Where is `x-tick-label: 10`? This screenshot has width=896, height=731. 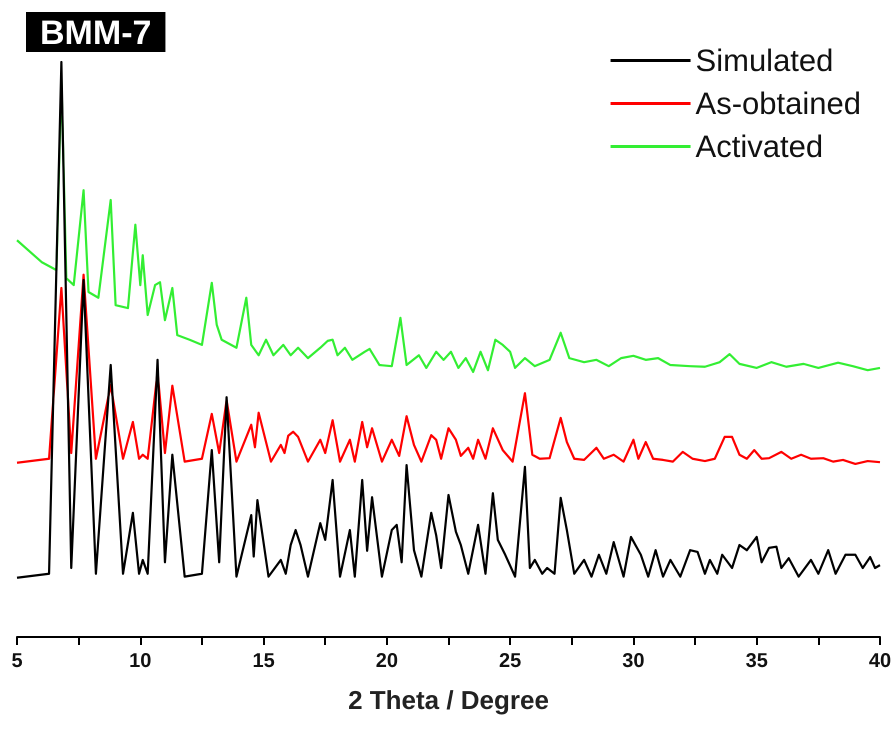
x-tick-label: 10 is located at coordinates (140, 661).